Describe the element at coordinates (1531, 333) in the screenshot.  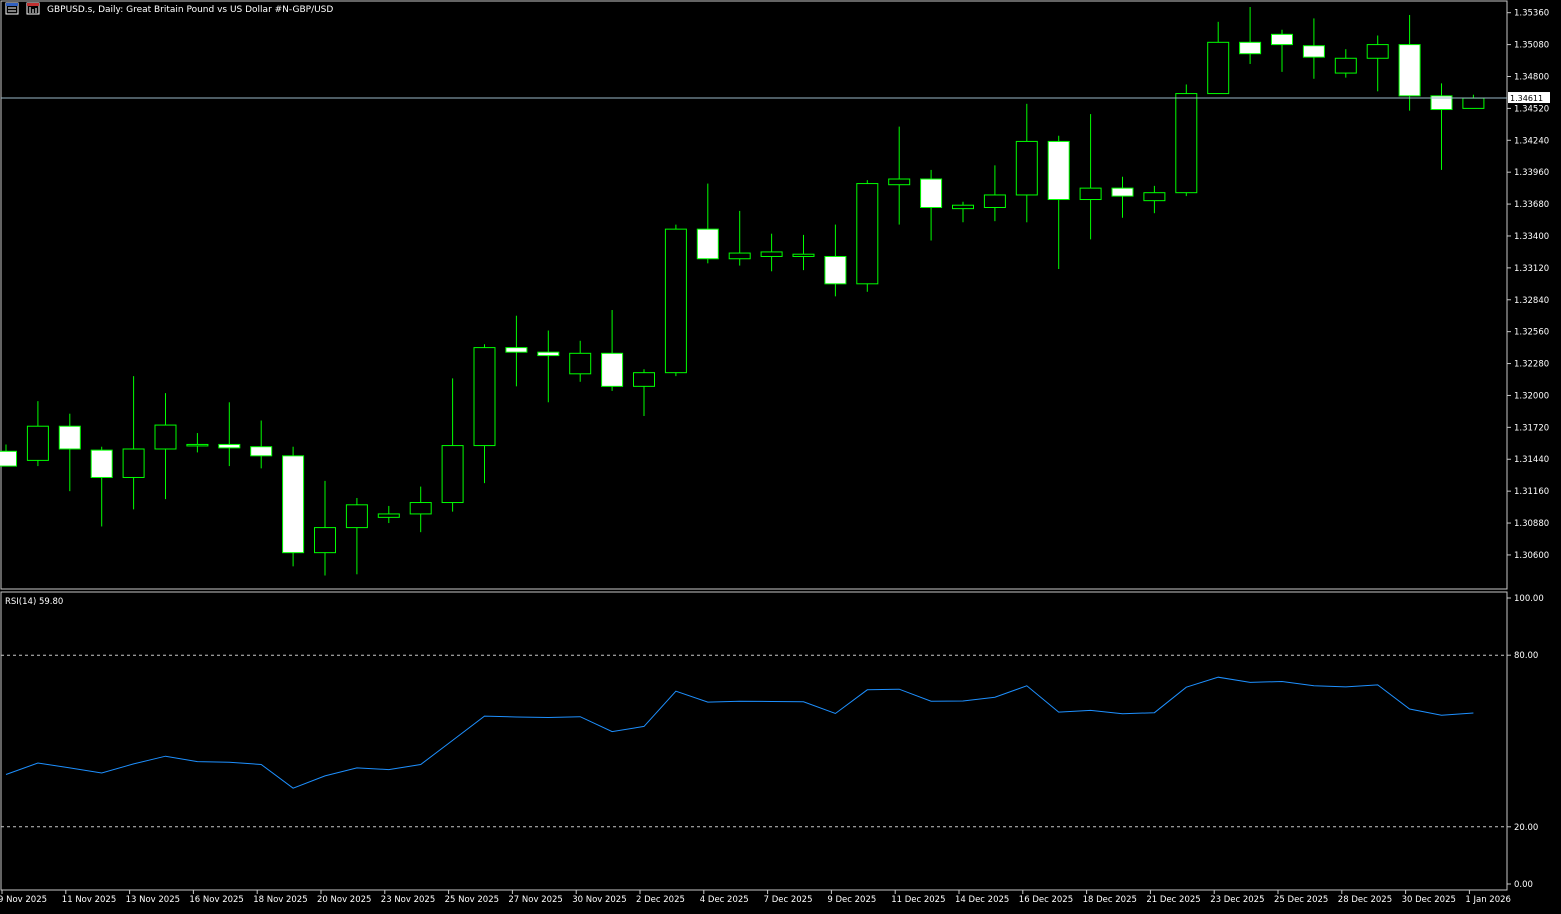
I see `price-tick-label: 1.32560` at that location.